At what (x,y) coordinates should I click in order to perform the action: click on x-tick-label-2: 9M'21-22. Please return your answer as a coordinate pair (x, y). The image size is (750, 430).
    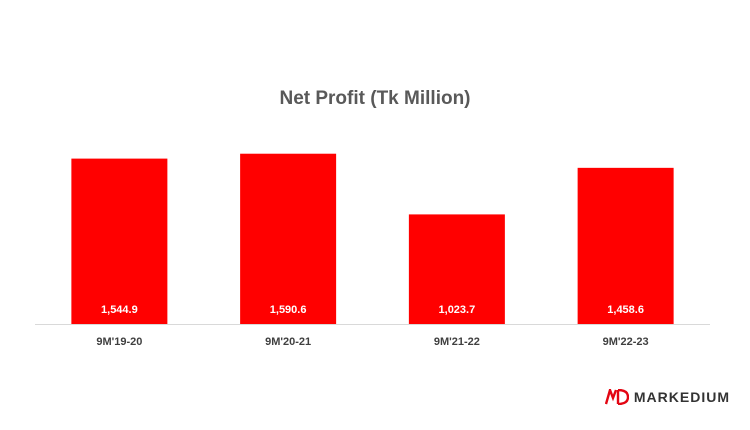
    Looking at the image, I should click on (457, 342).